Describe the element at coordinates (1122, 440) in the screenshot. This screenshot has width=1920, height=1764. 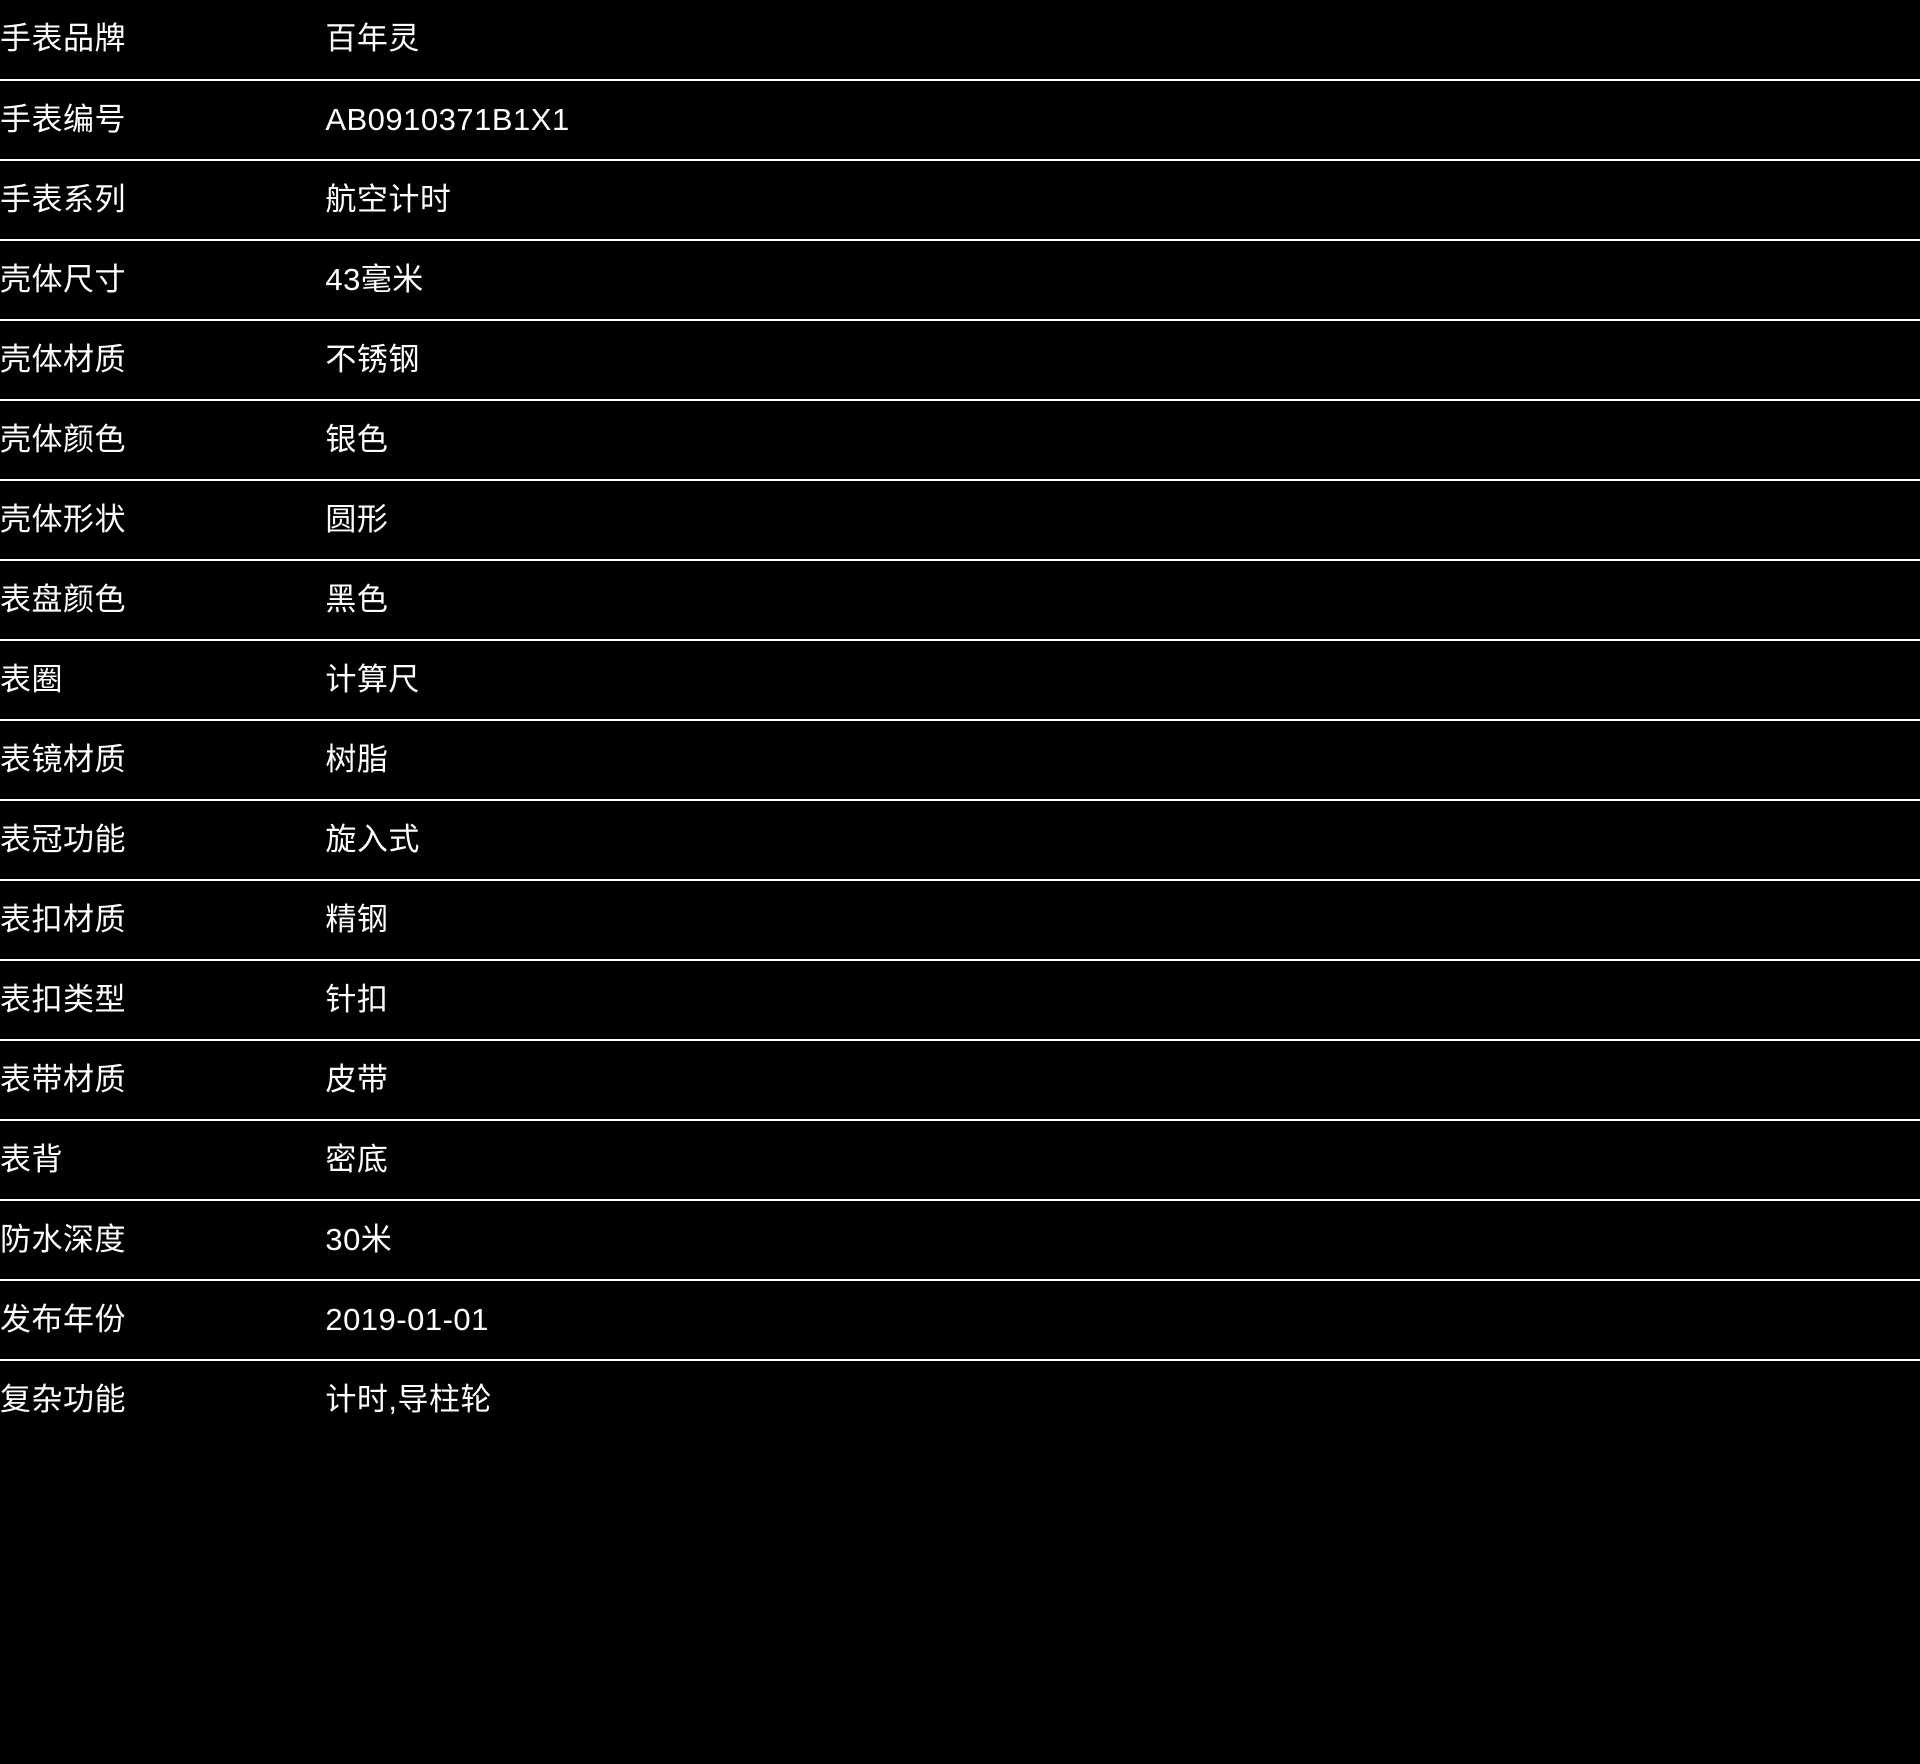
I see `spec-value: 银色` at that location.